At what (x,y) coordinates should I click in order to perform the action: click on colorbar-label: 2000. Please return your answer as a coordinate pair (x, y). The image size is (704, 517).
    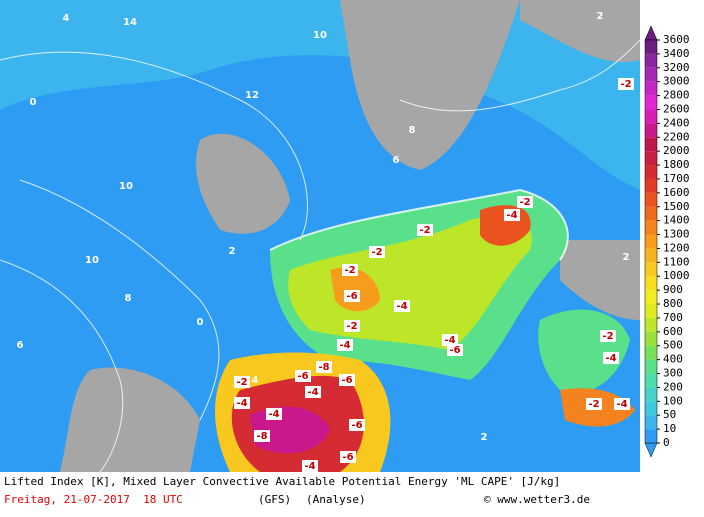
    Looking at the image, I should click on (676, 150).